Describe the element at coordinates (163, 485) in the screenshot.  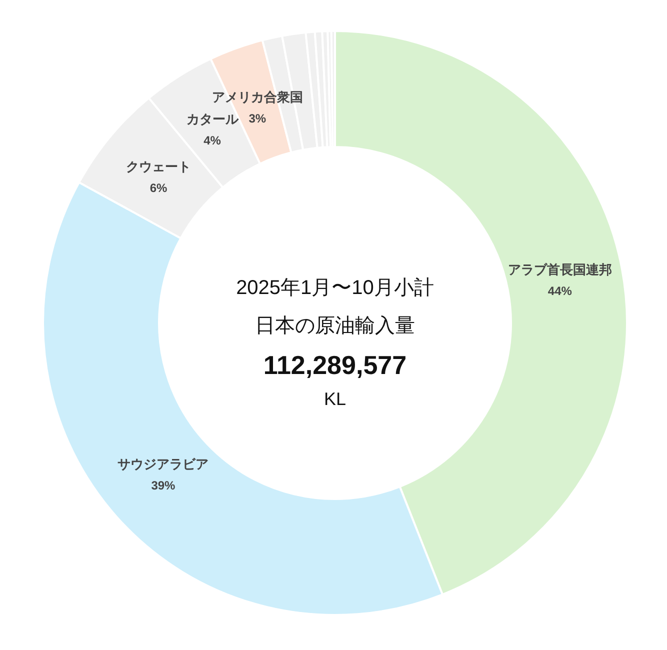
I see `data-label: 39%` at that location.